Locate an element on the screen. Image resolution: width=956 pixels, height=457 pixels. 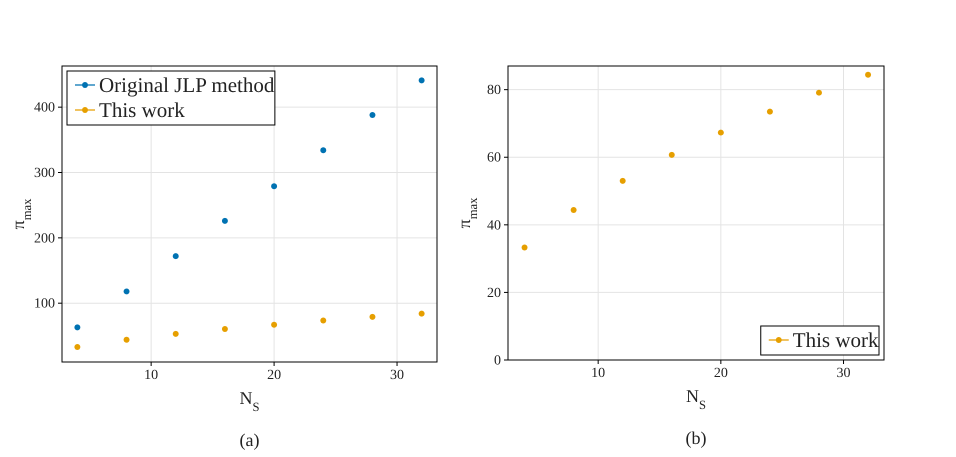
y-tick-label: 0 is located at coordinates (497, 360).